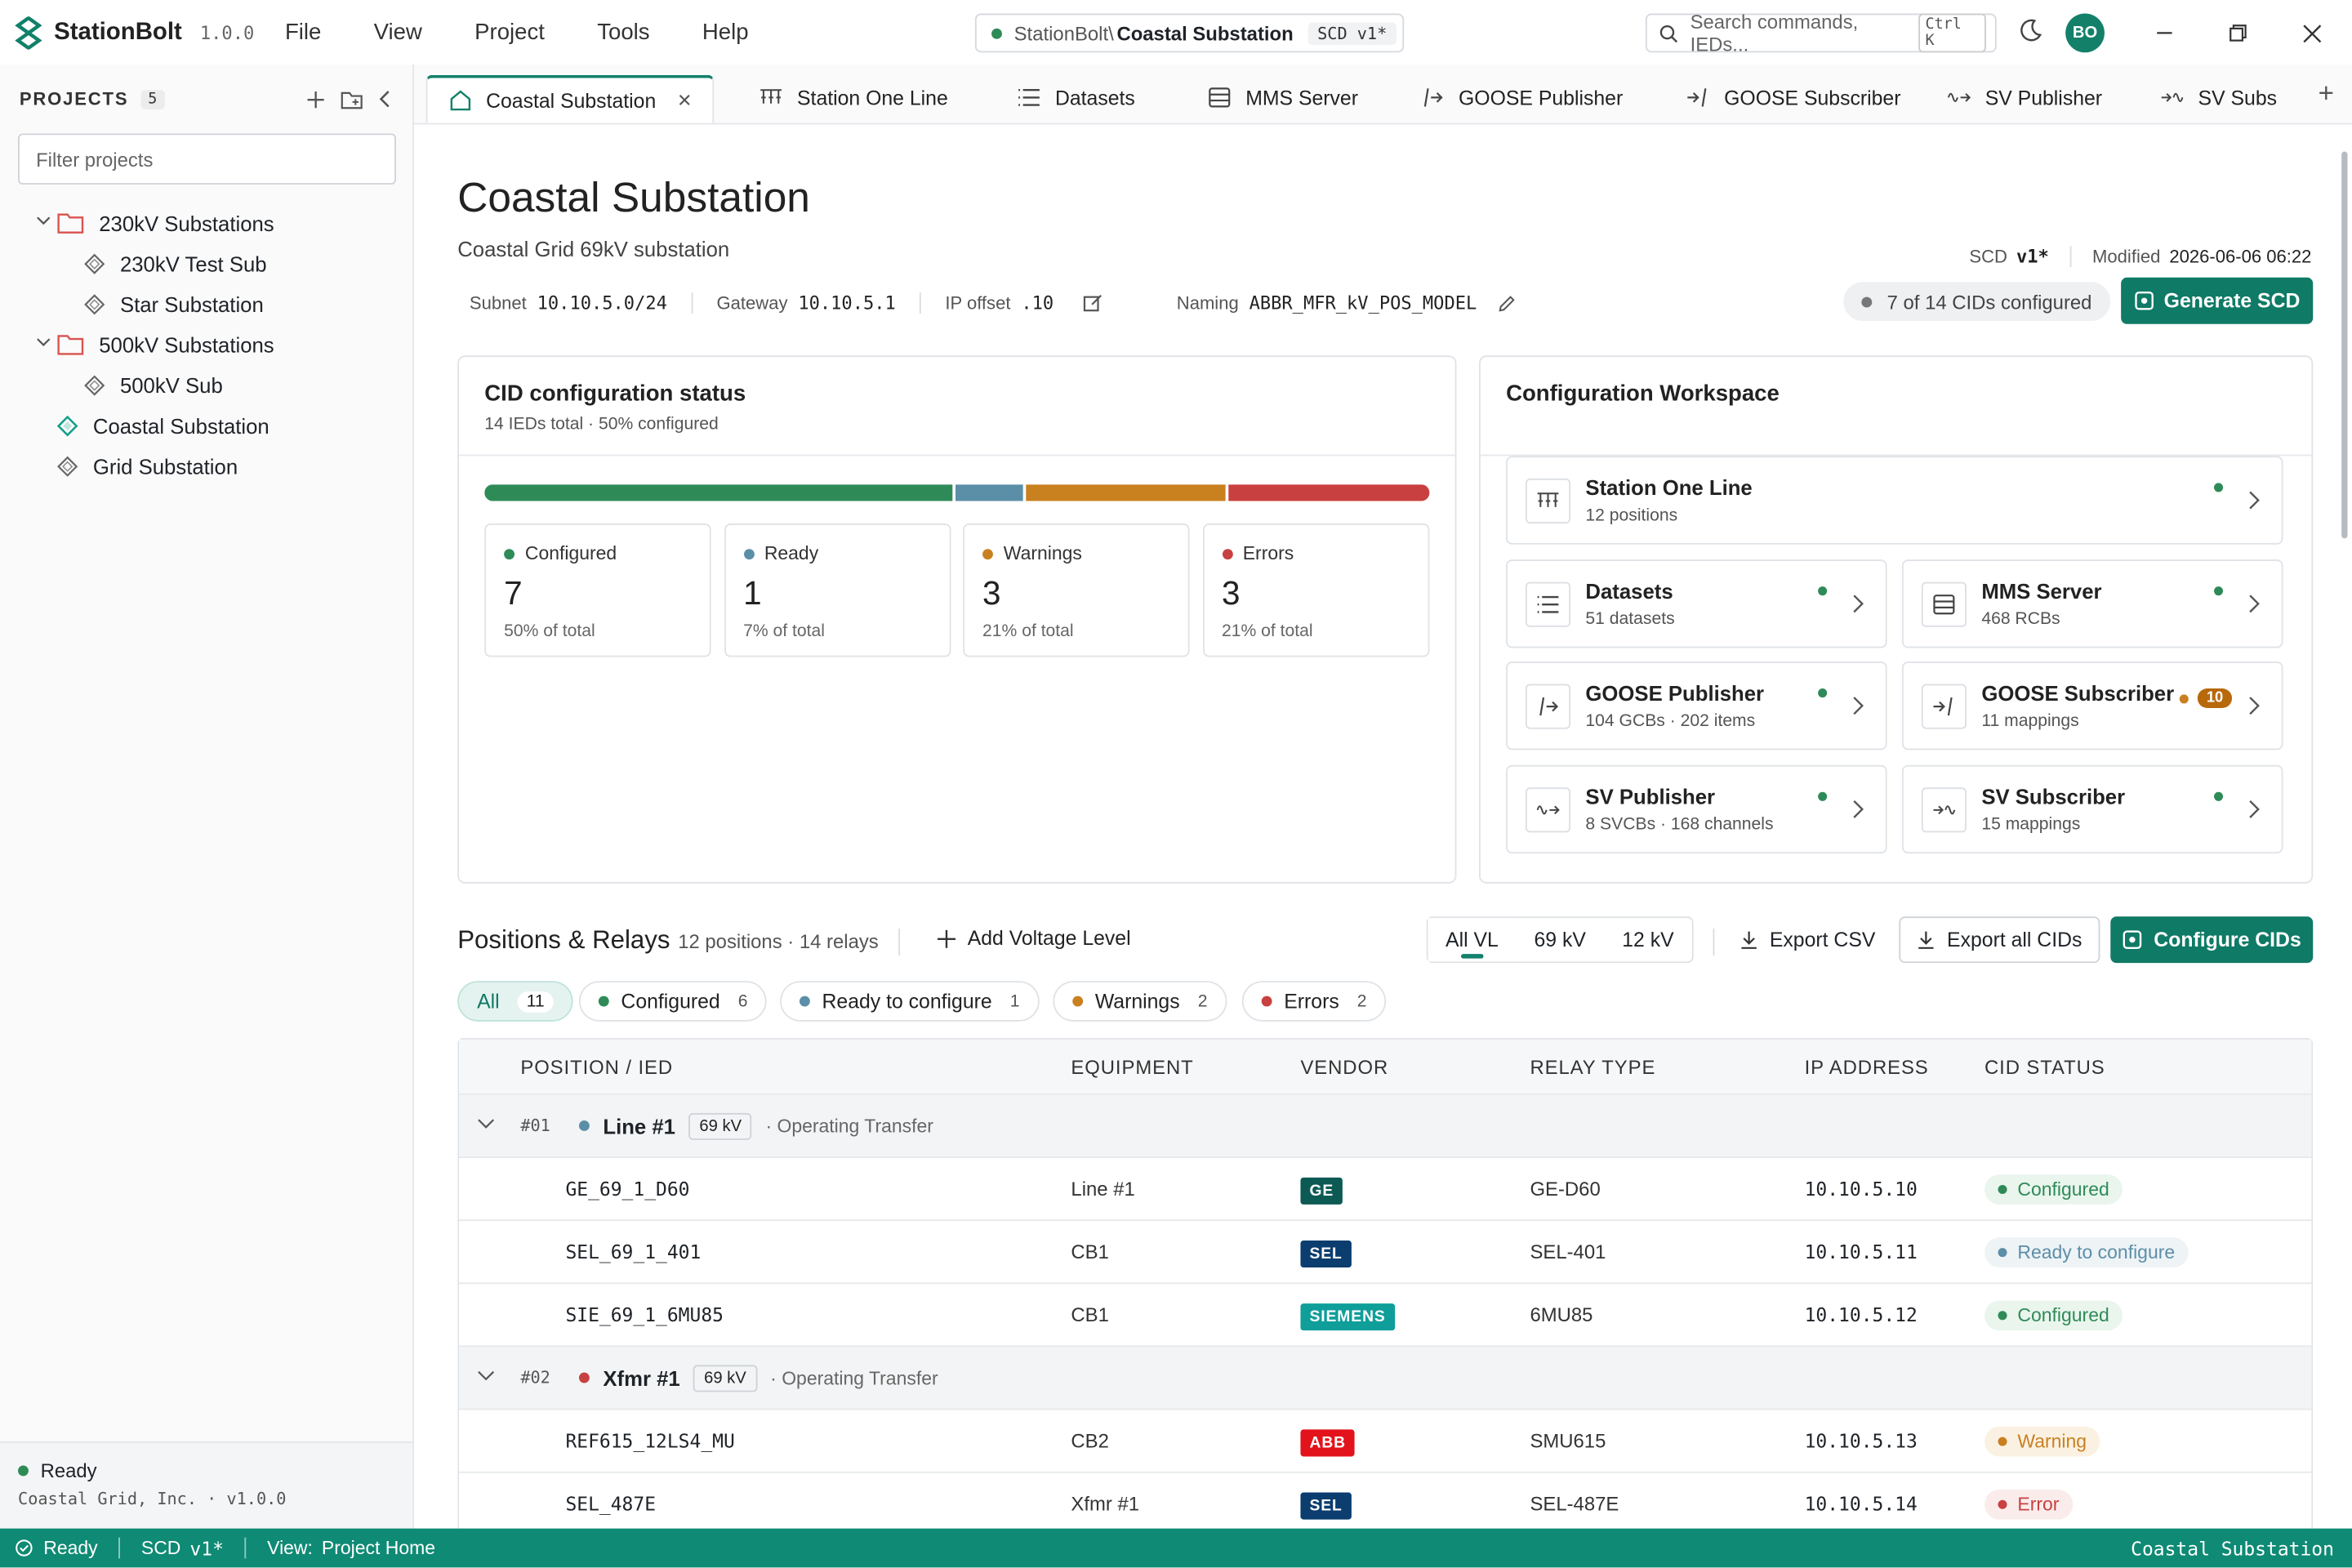 Image resolution: width=2352 pixels, height=1568 pixels. I want to click on theme-toggle-moon-icon, so click(2030, 30).